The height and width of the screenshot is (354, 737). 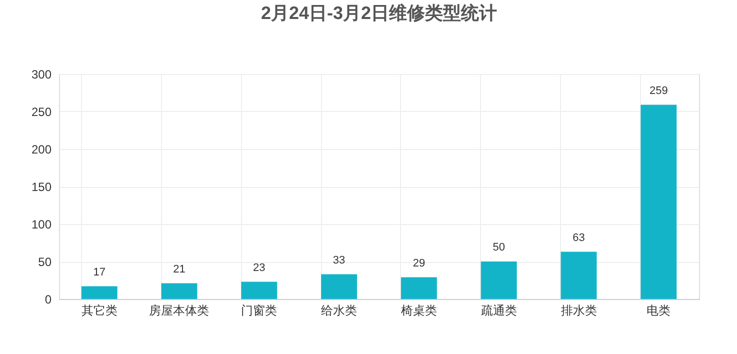 What do you see at coordinates (339, 260) in the screenshot?
I see `data-label: 33` at bounding box center [339, 260].